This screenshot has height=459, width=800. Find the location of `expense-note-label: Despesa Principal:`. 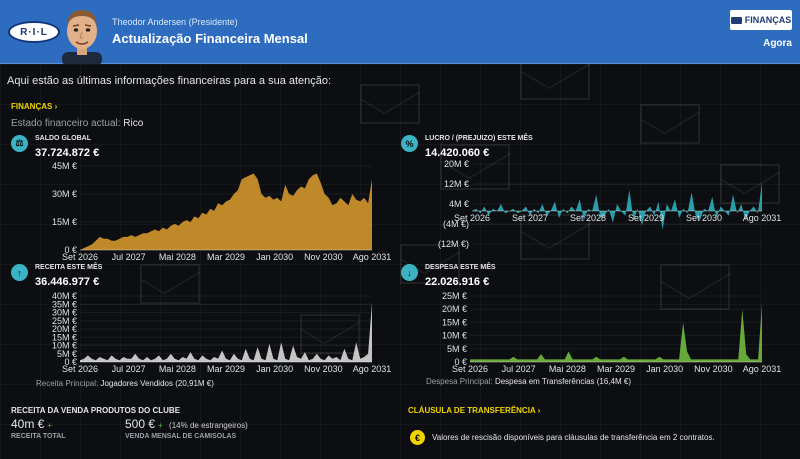

expense-note-label: Despesa Principal: is located at coordinates (459, 381).